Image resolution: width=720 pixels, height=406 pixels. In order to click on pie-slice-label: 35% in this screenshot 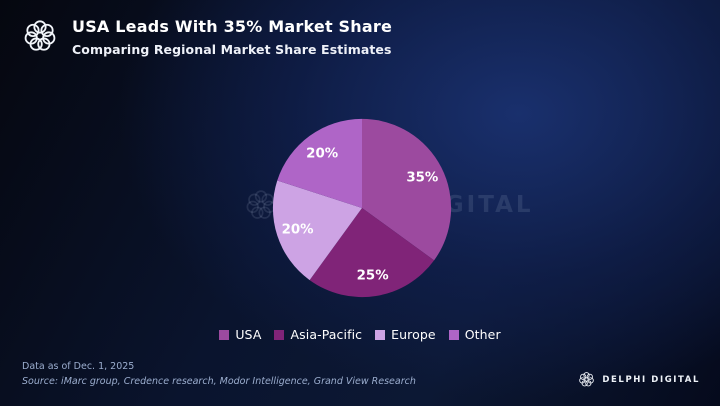, I will do `click(422, 178)`.